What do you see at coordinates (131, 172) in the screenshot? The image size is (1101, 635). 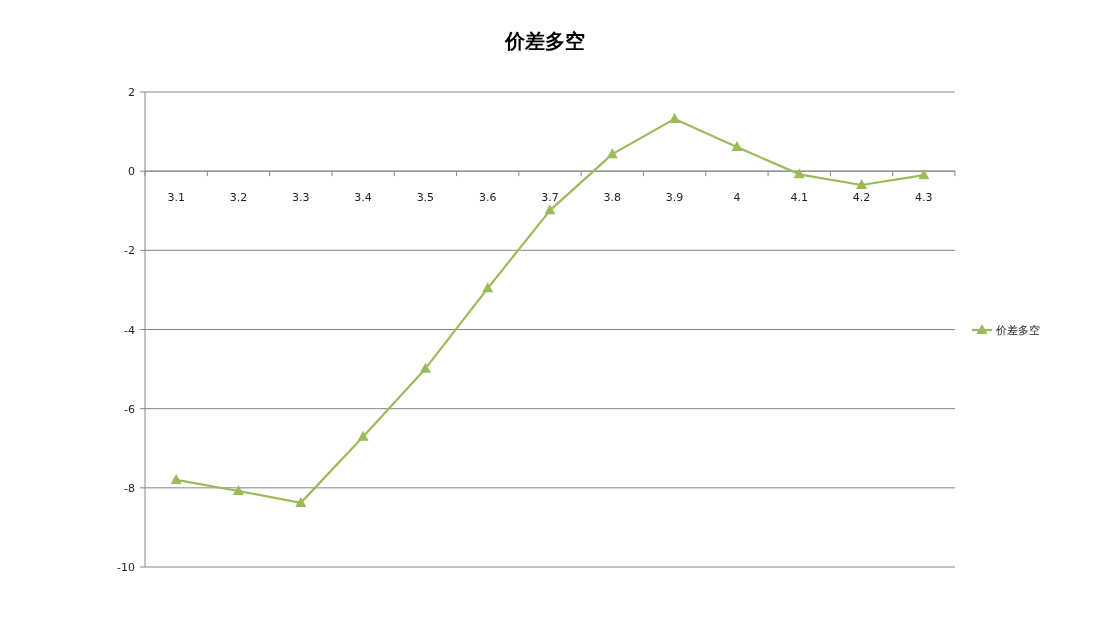 I see `y-tick-label: 0` at bounding box center [131, 172].